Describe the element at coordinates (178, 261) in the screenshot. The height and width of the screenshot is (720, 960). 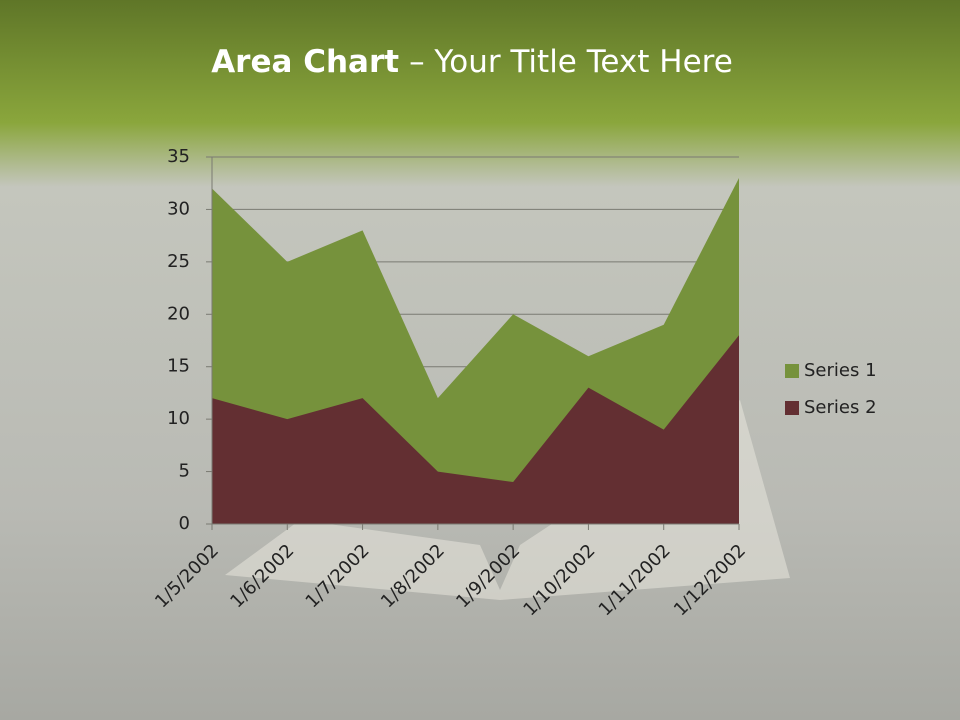
I see `y-tick-label: 25` at that location.